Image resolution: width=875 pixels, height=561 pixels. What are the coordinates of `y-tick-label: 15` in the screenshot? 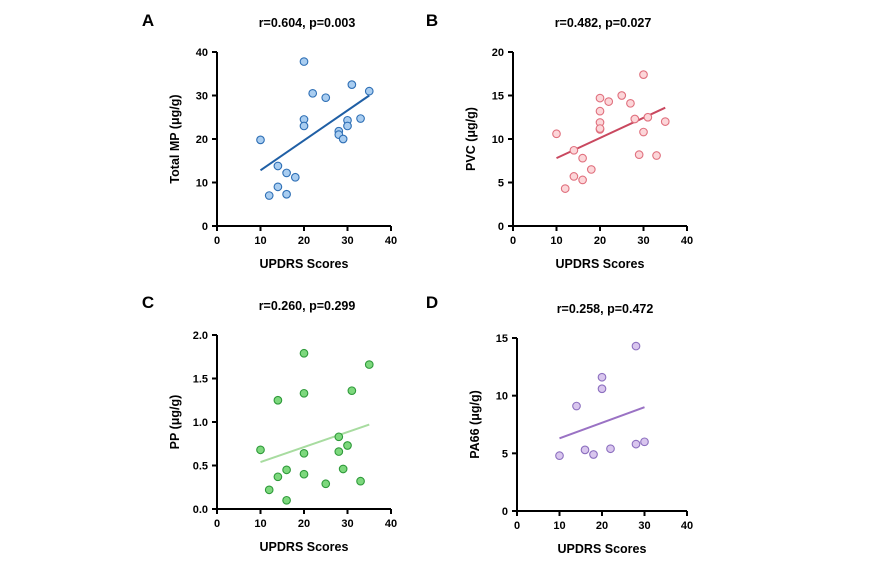 It's located at (498, 97).